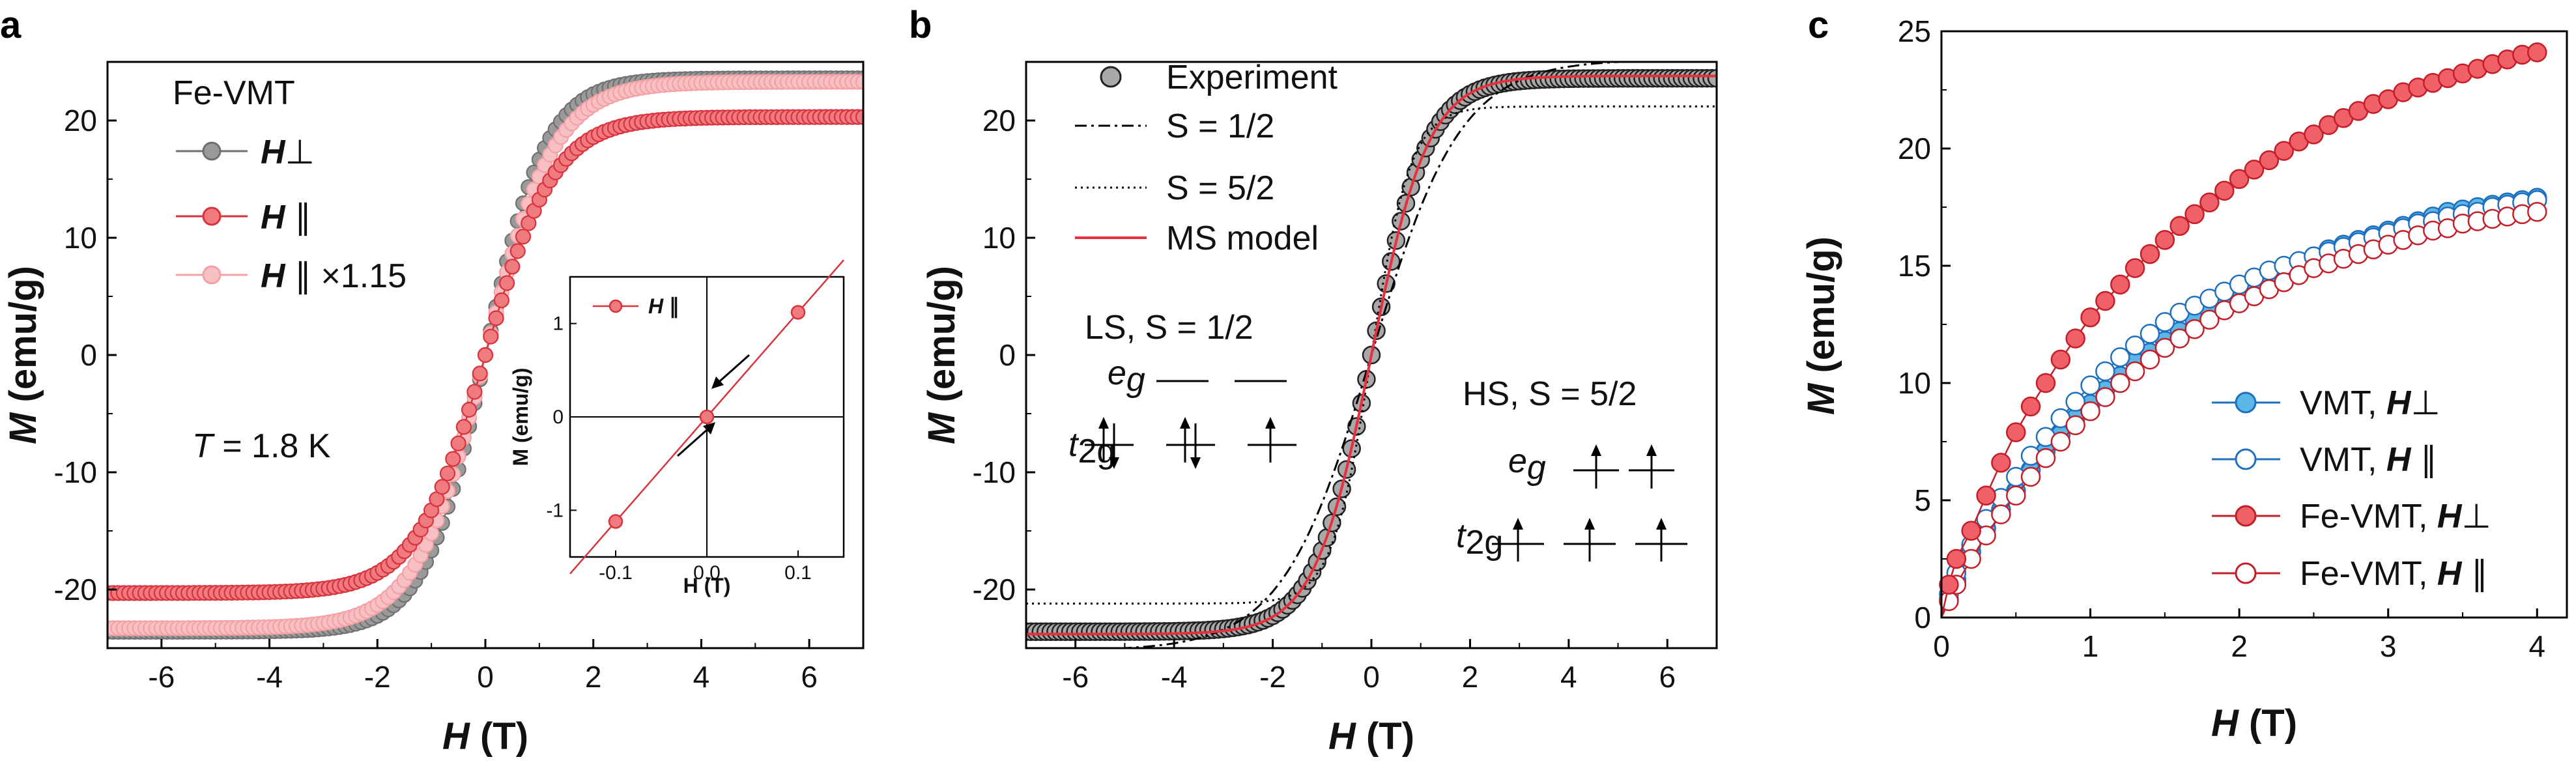 This screenshot has height=768, width=2576. I want to click on x-tick-label: -2, so click(1272, 677).